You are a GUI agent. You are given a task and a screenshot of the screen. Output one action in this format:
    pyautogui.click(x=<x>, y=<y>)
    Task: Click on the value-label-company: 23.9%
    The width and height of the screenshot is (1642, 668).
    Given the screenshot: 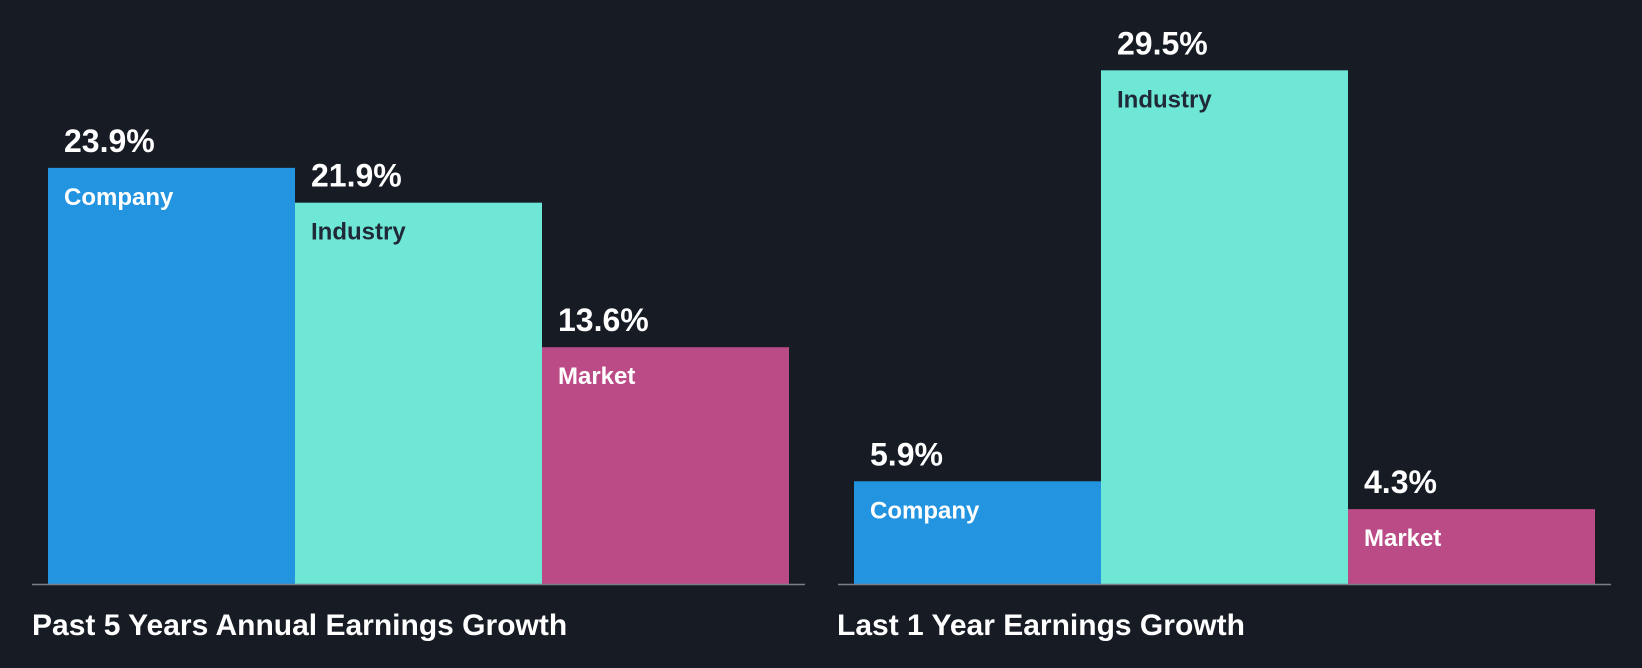 What is the action you would take?
    pyautogui.click(x=109, y=141)
    